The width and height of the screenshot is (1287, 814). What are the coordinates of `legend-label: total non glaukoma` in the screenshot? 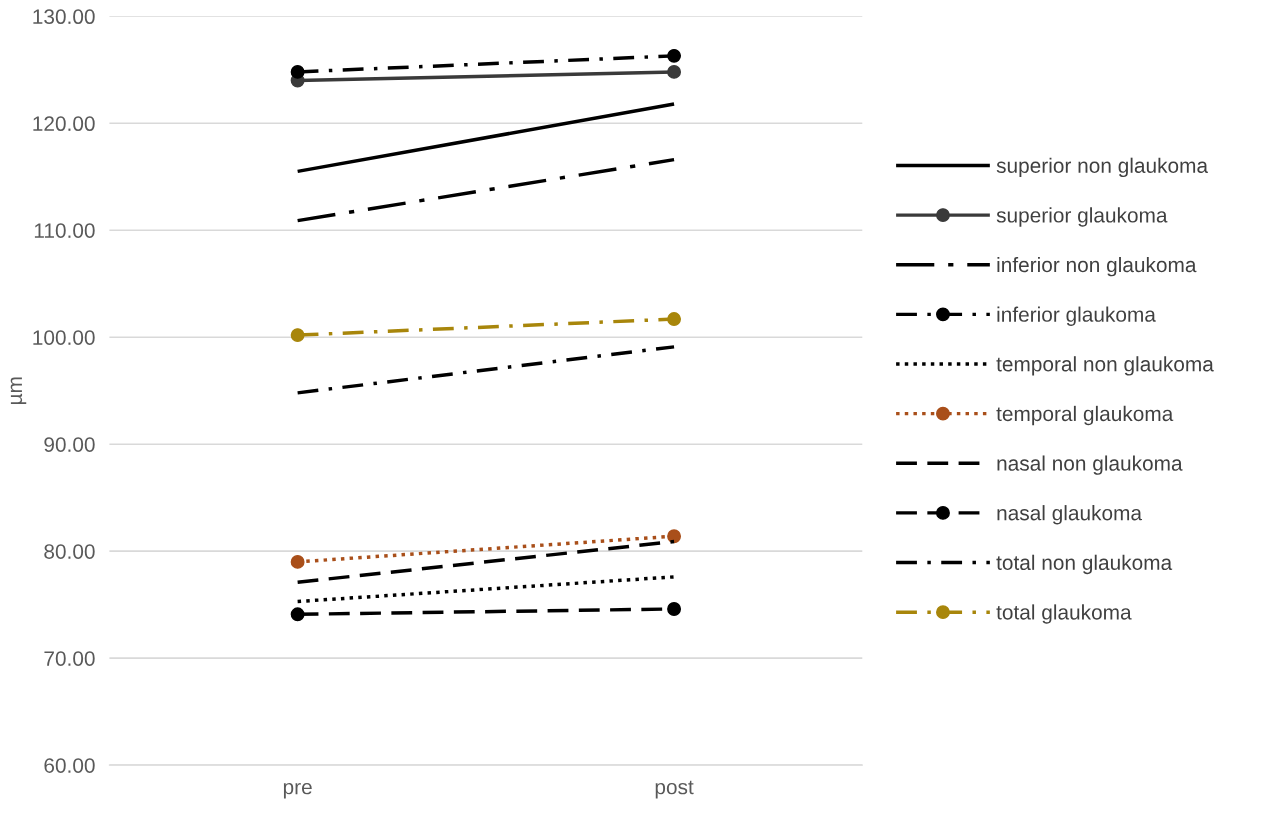 It's located at (1084, 564).